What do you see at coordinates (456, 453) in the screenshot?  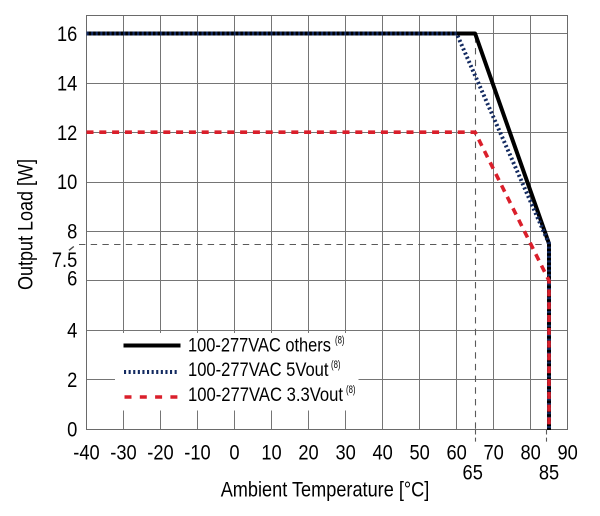 I see `svg-text: 60` at bounding box center [456, 453].